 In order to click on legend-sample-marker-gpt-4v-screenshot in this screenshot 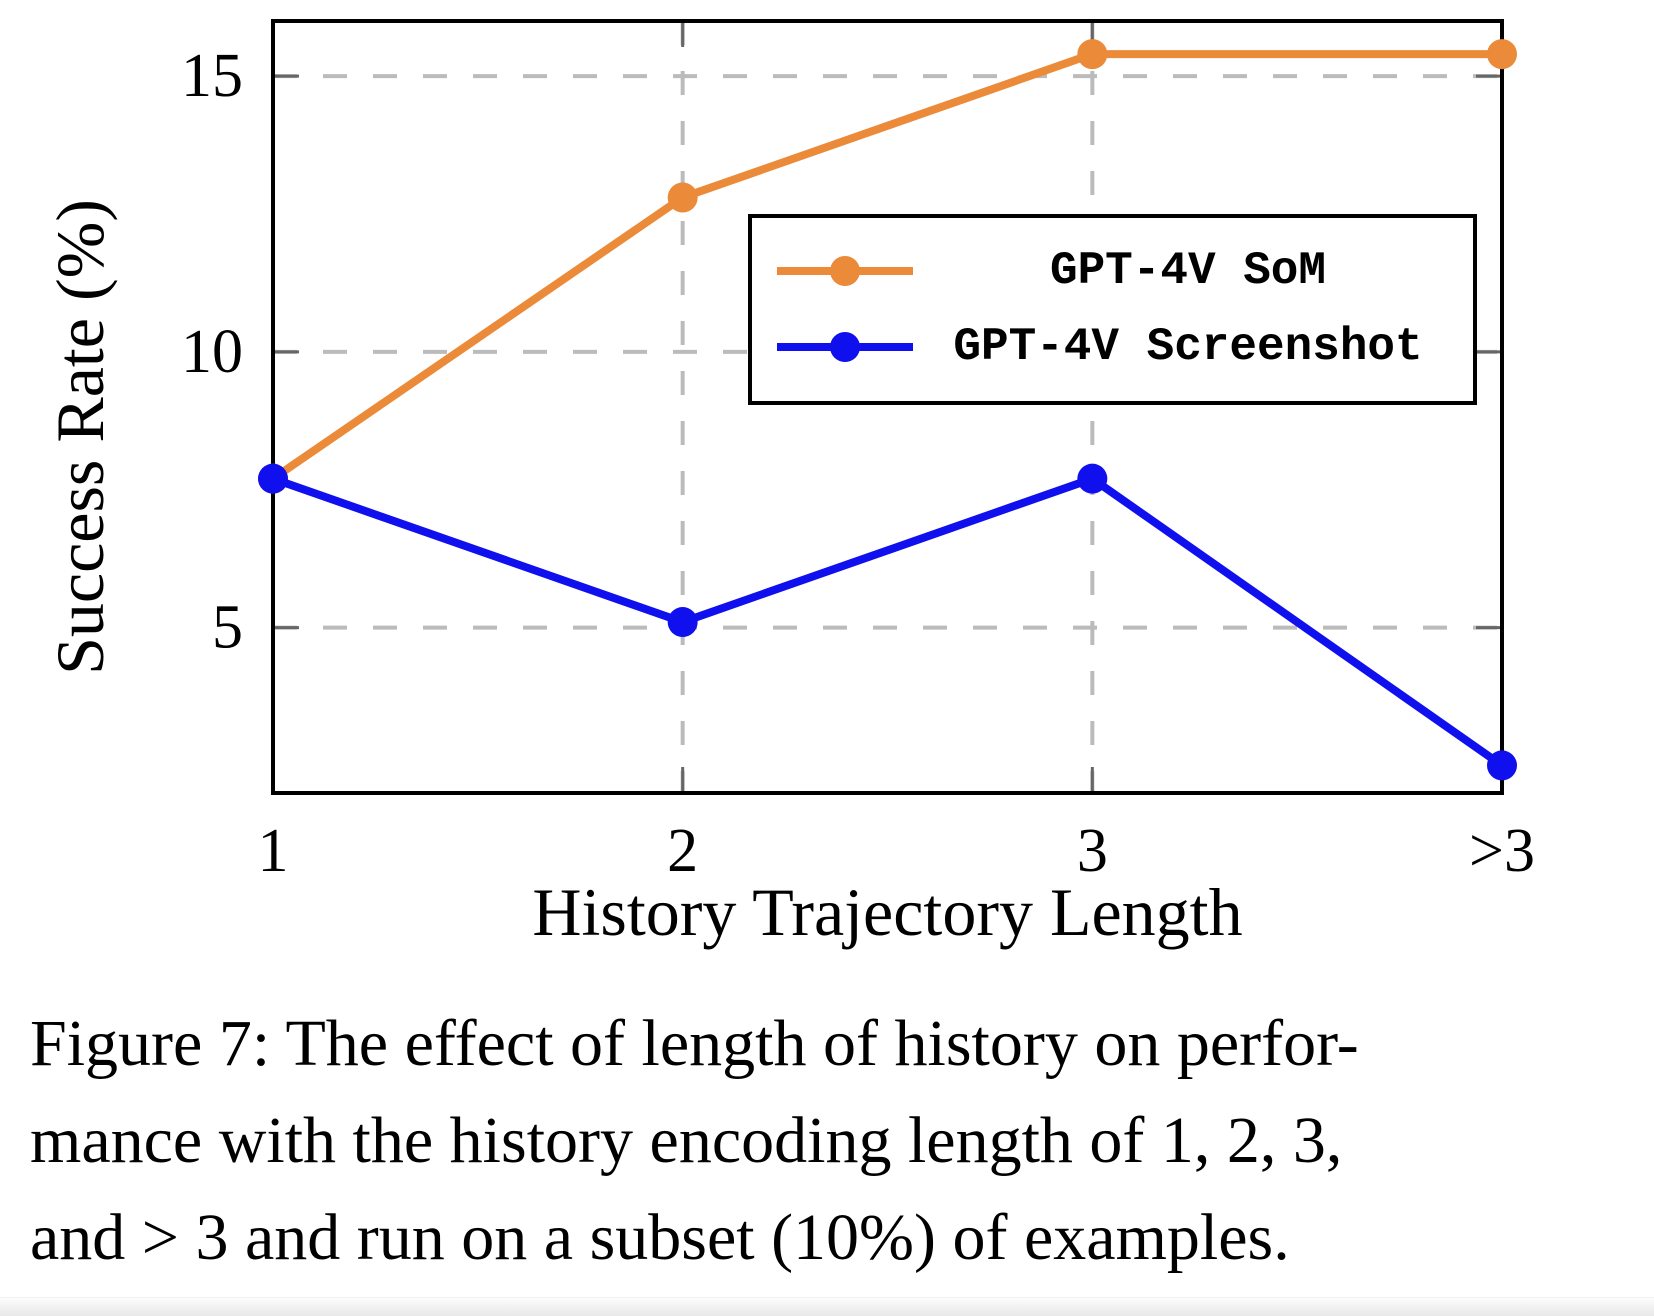, I will do `click(845, 347)`.